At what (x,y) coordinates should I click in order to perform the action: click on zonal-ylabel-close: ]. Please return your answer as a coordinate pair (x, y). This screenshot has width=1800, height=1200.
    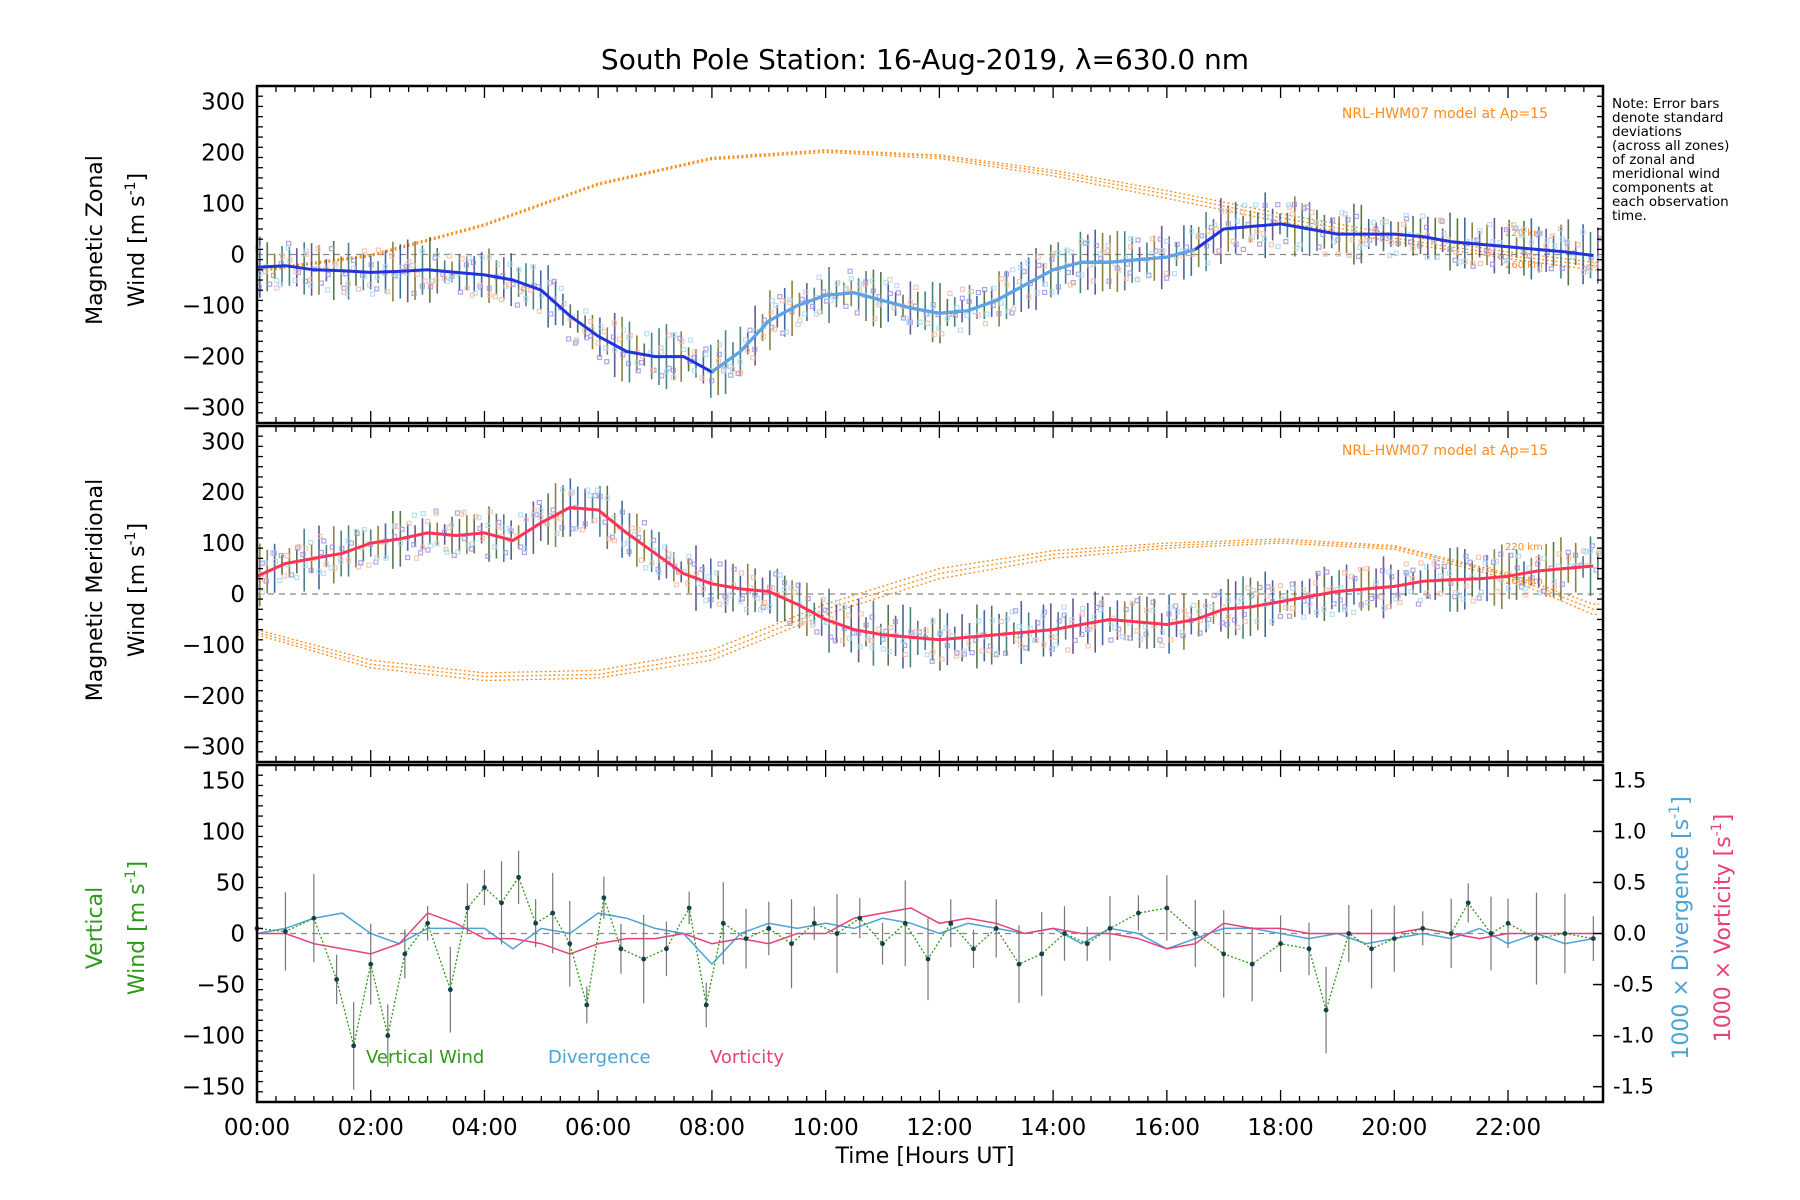
    Looking at the image, I should click on (137, 177).